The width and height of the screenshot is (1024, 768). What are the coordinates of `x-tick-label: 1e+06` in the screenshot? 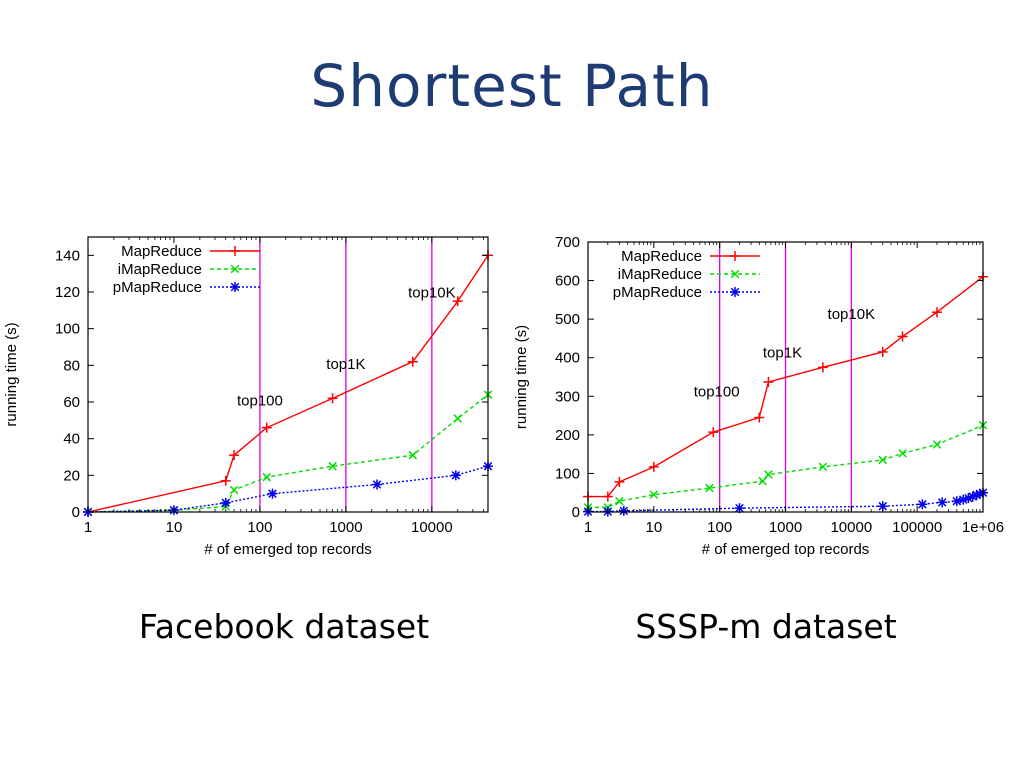 It's located at (983, 527).